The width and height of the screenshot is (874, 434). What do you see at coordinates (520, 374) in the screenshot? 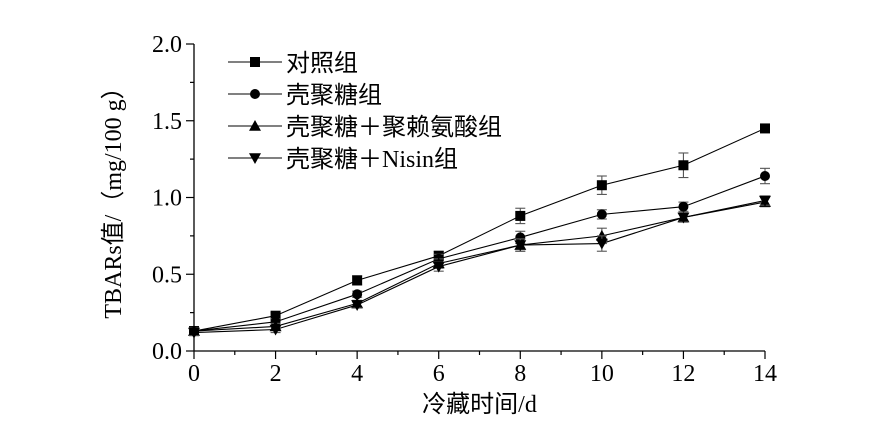
I see `x-tick-label: 8` at bounding box center [520, 374].